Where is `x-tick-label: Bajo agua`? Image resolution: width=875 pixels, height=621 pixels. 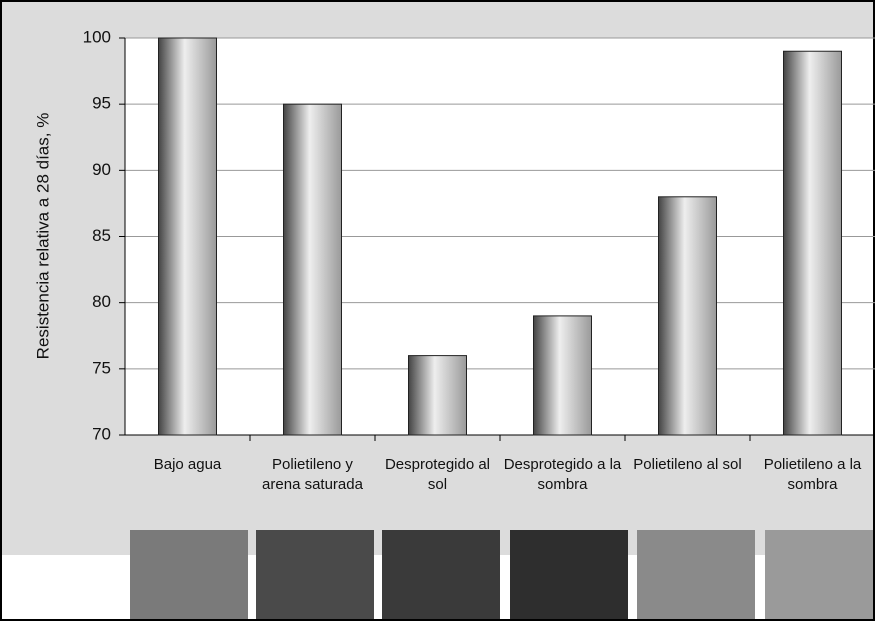 x-tick-label: Bajo agua is located at coordinates (187, 464).